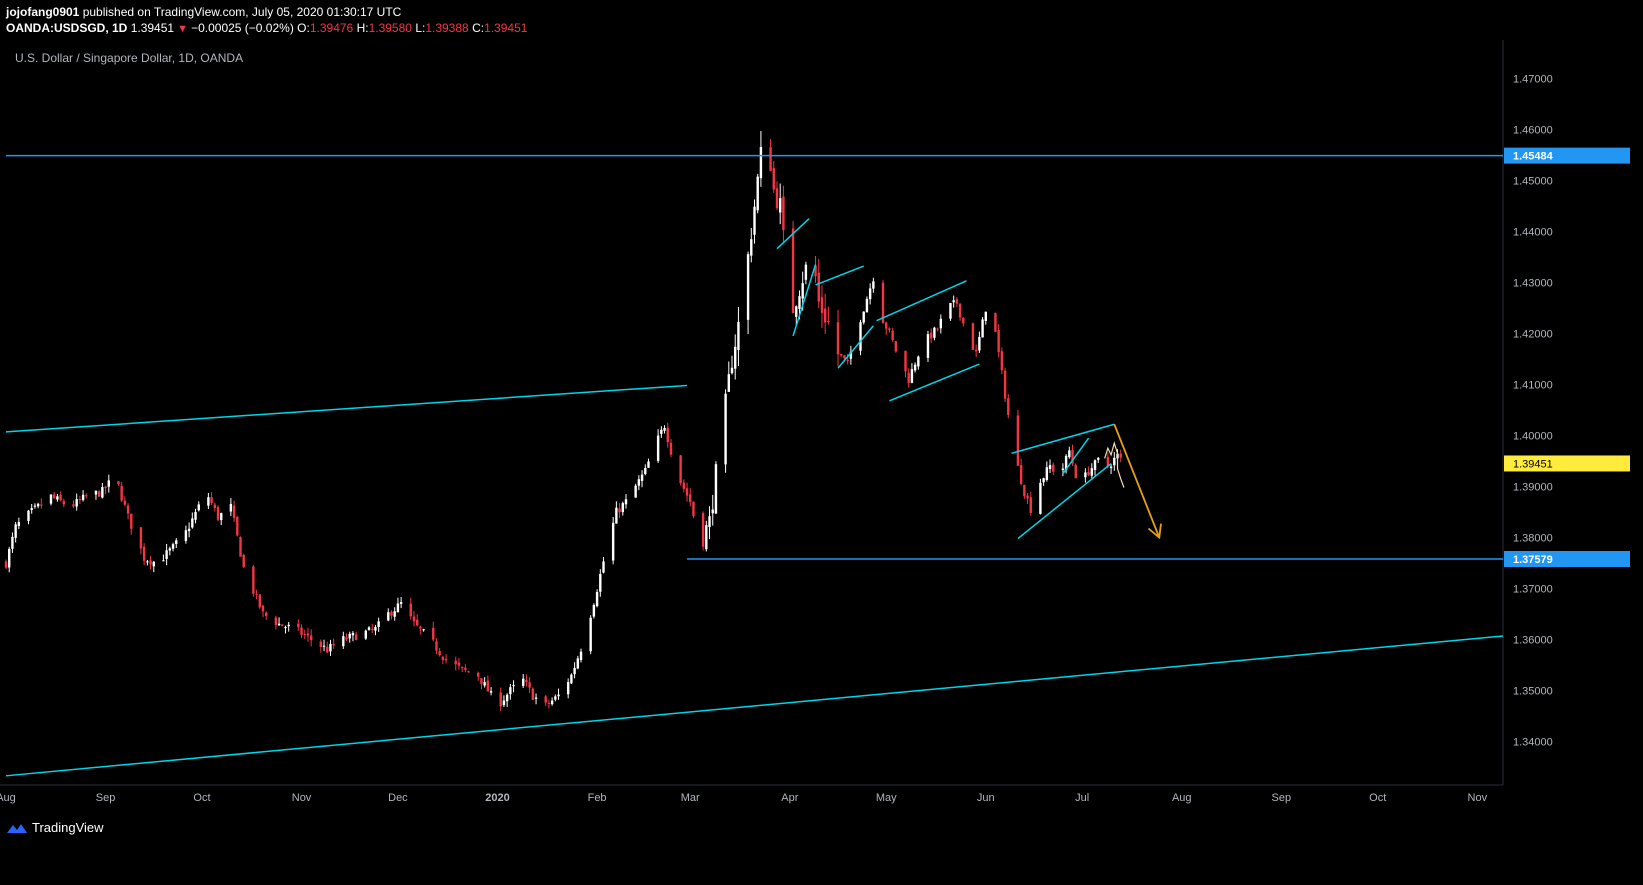 The width and height of the screenshot is (1643, 885). Describe the element at coordinates (1533, 181) in the screenshot. I see `y-tick-label: 1.45000` at that location.